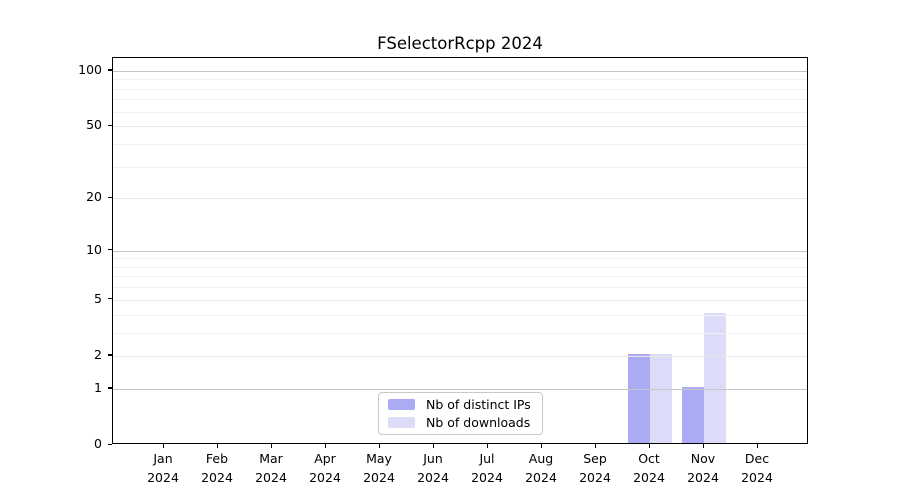  Describe the element at coordinates (94, 249) in the screenshot. I see `y-tick-label: 10` at that location.